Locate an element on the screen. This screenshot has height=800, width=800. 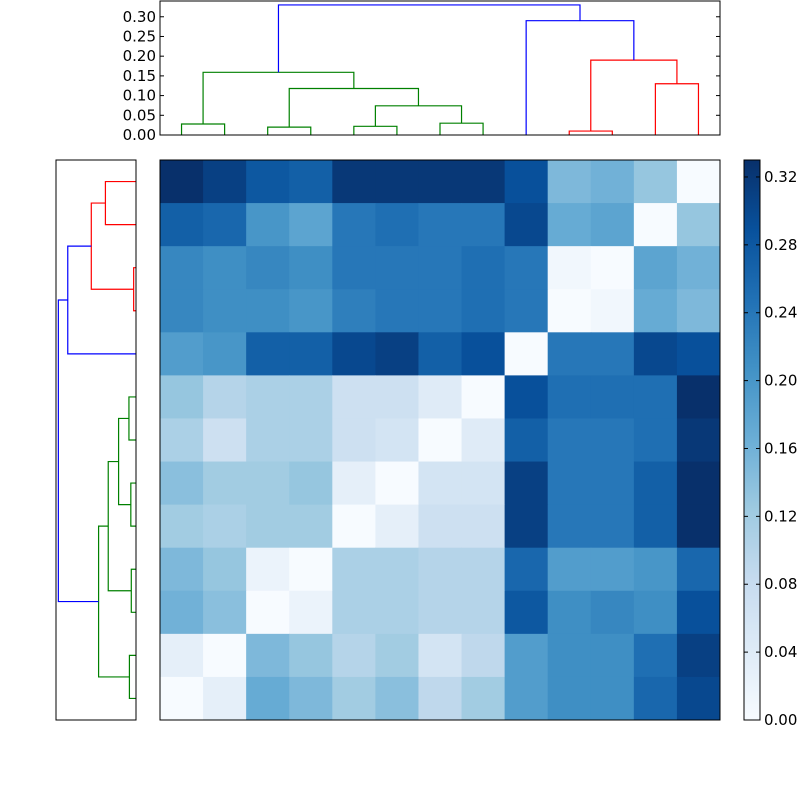
top-dendrogram-tick-label: 0.05 is located at coordinates (139, 115).